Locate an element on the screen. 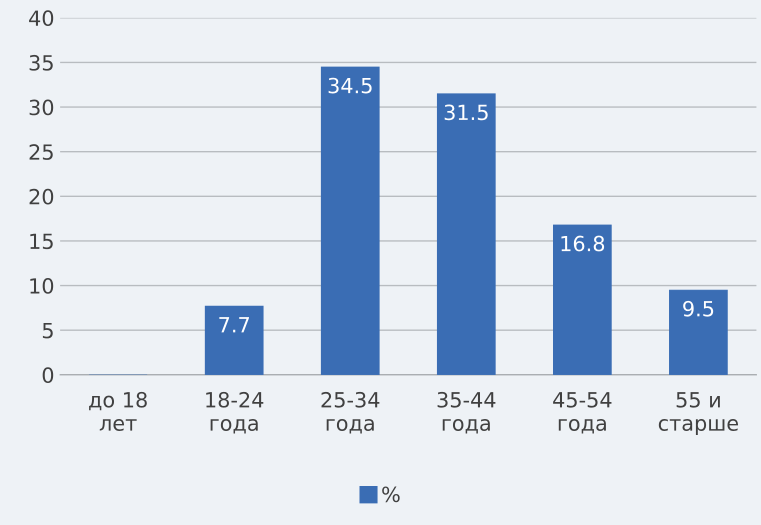  y-tick-label: 25 is located at coordinates (41, 152).